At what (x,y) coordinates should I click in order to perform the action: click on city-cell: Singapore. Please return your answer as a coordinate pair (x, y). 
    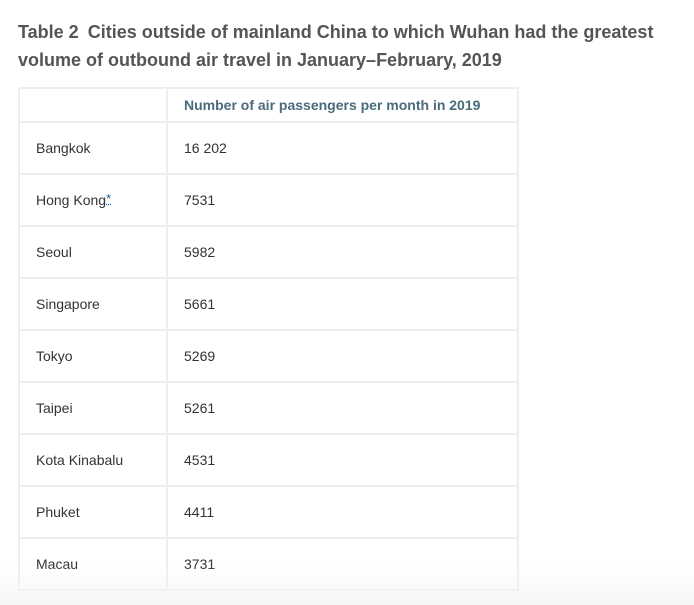
    Looking at the image, I should click on (93, 304).